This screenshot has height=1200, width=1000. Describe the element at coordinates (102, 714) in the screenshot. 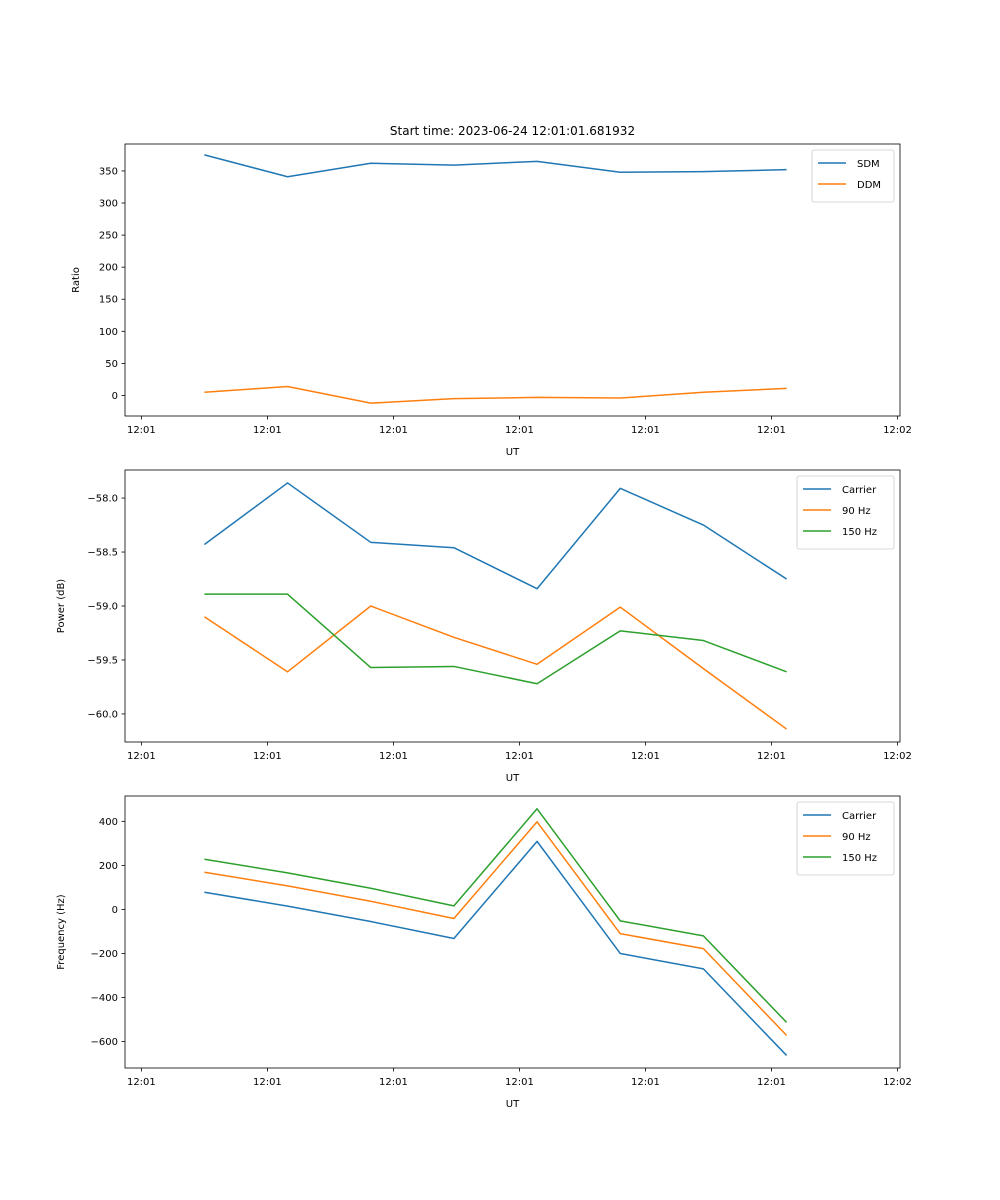

I see `y-tick-label: −60.0` at that location.